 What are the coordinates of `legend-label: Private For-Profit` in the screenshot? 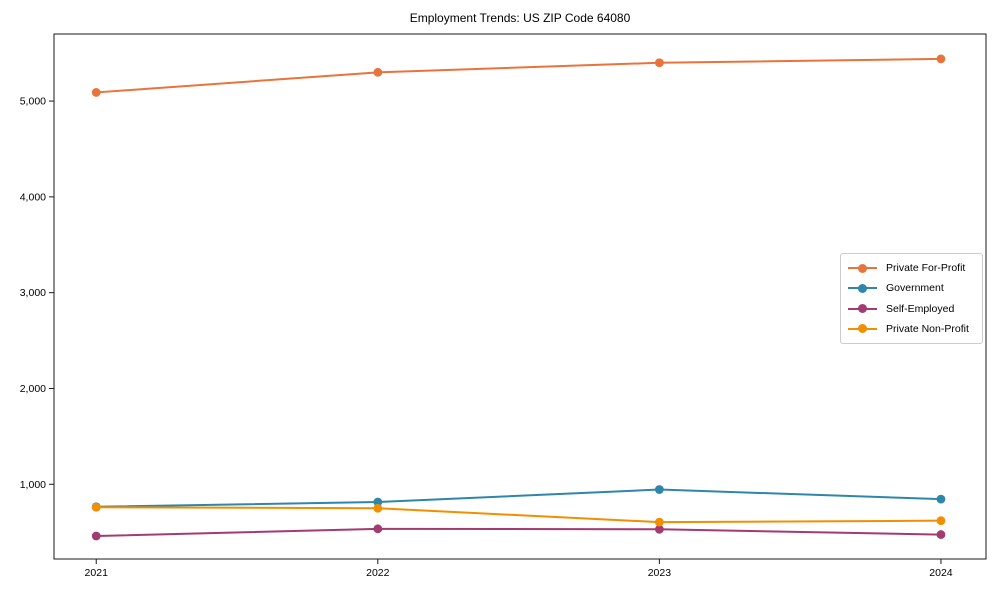 It's located at (926, 268).